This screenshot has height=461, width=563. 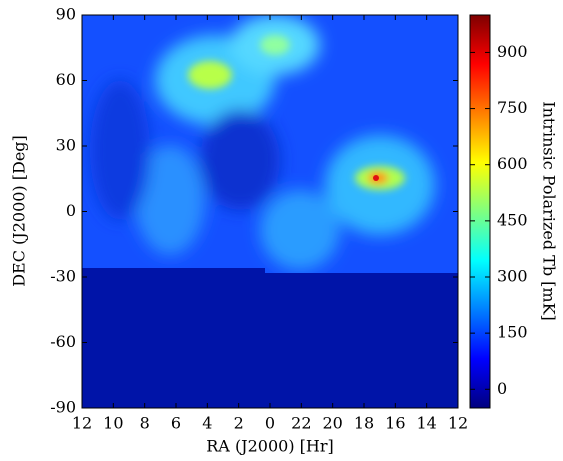 I want to click on colorbar-tick-label: 450, so click(x=512, y=219).